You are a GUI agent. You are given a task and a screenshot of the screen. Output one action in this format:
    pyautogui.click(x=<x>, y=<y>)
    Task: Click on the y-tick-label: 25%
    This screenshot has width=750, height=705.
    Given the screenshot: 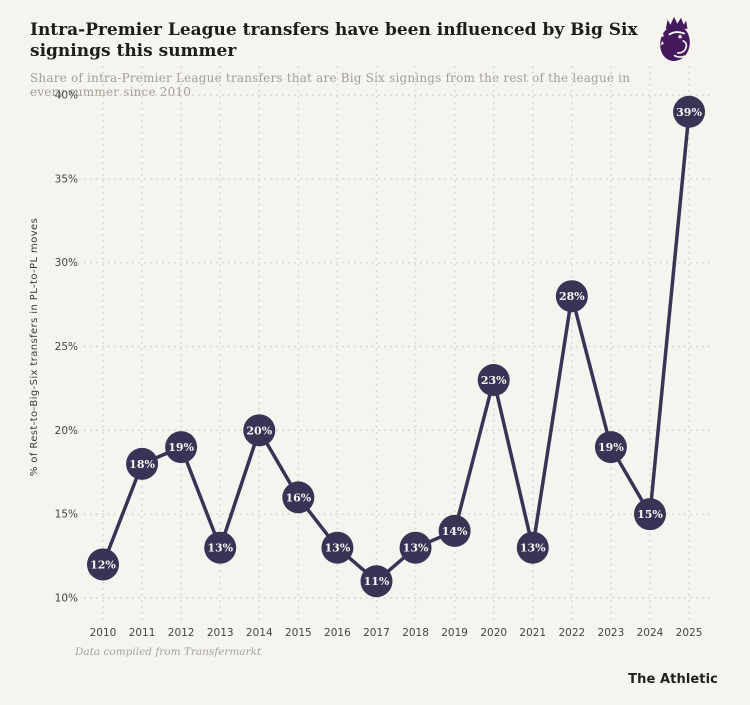 What is the action you would take?
    pyautogui.click(x=66, y=347)
    